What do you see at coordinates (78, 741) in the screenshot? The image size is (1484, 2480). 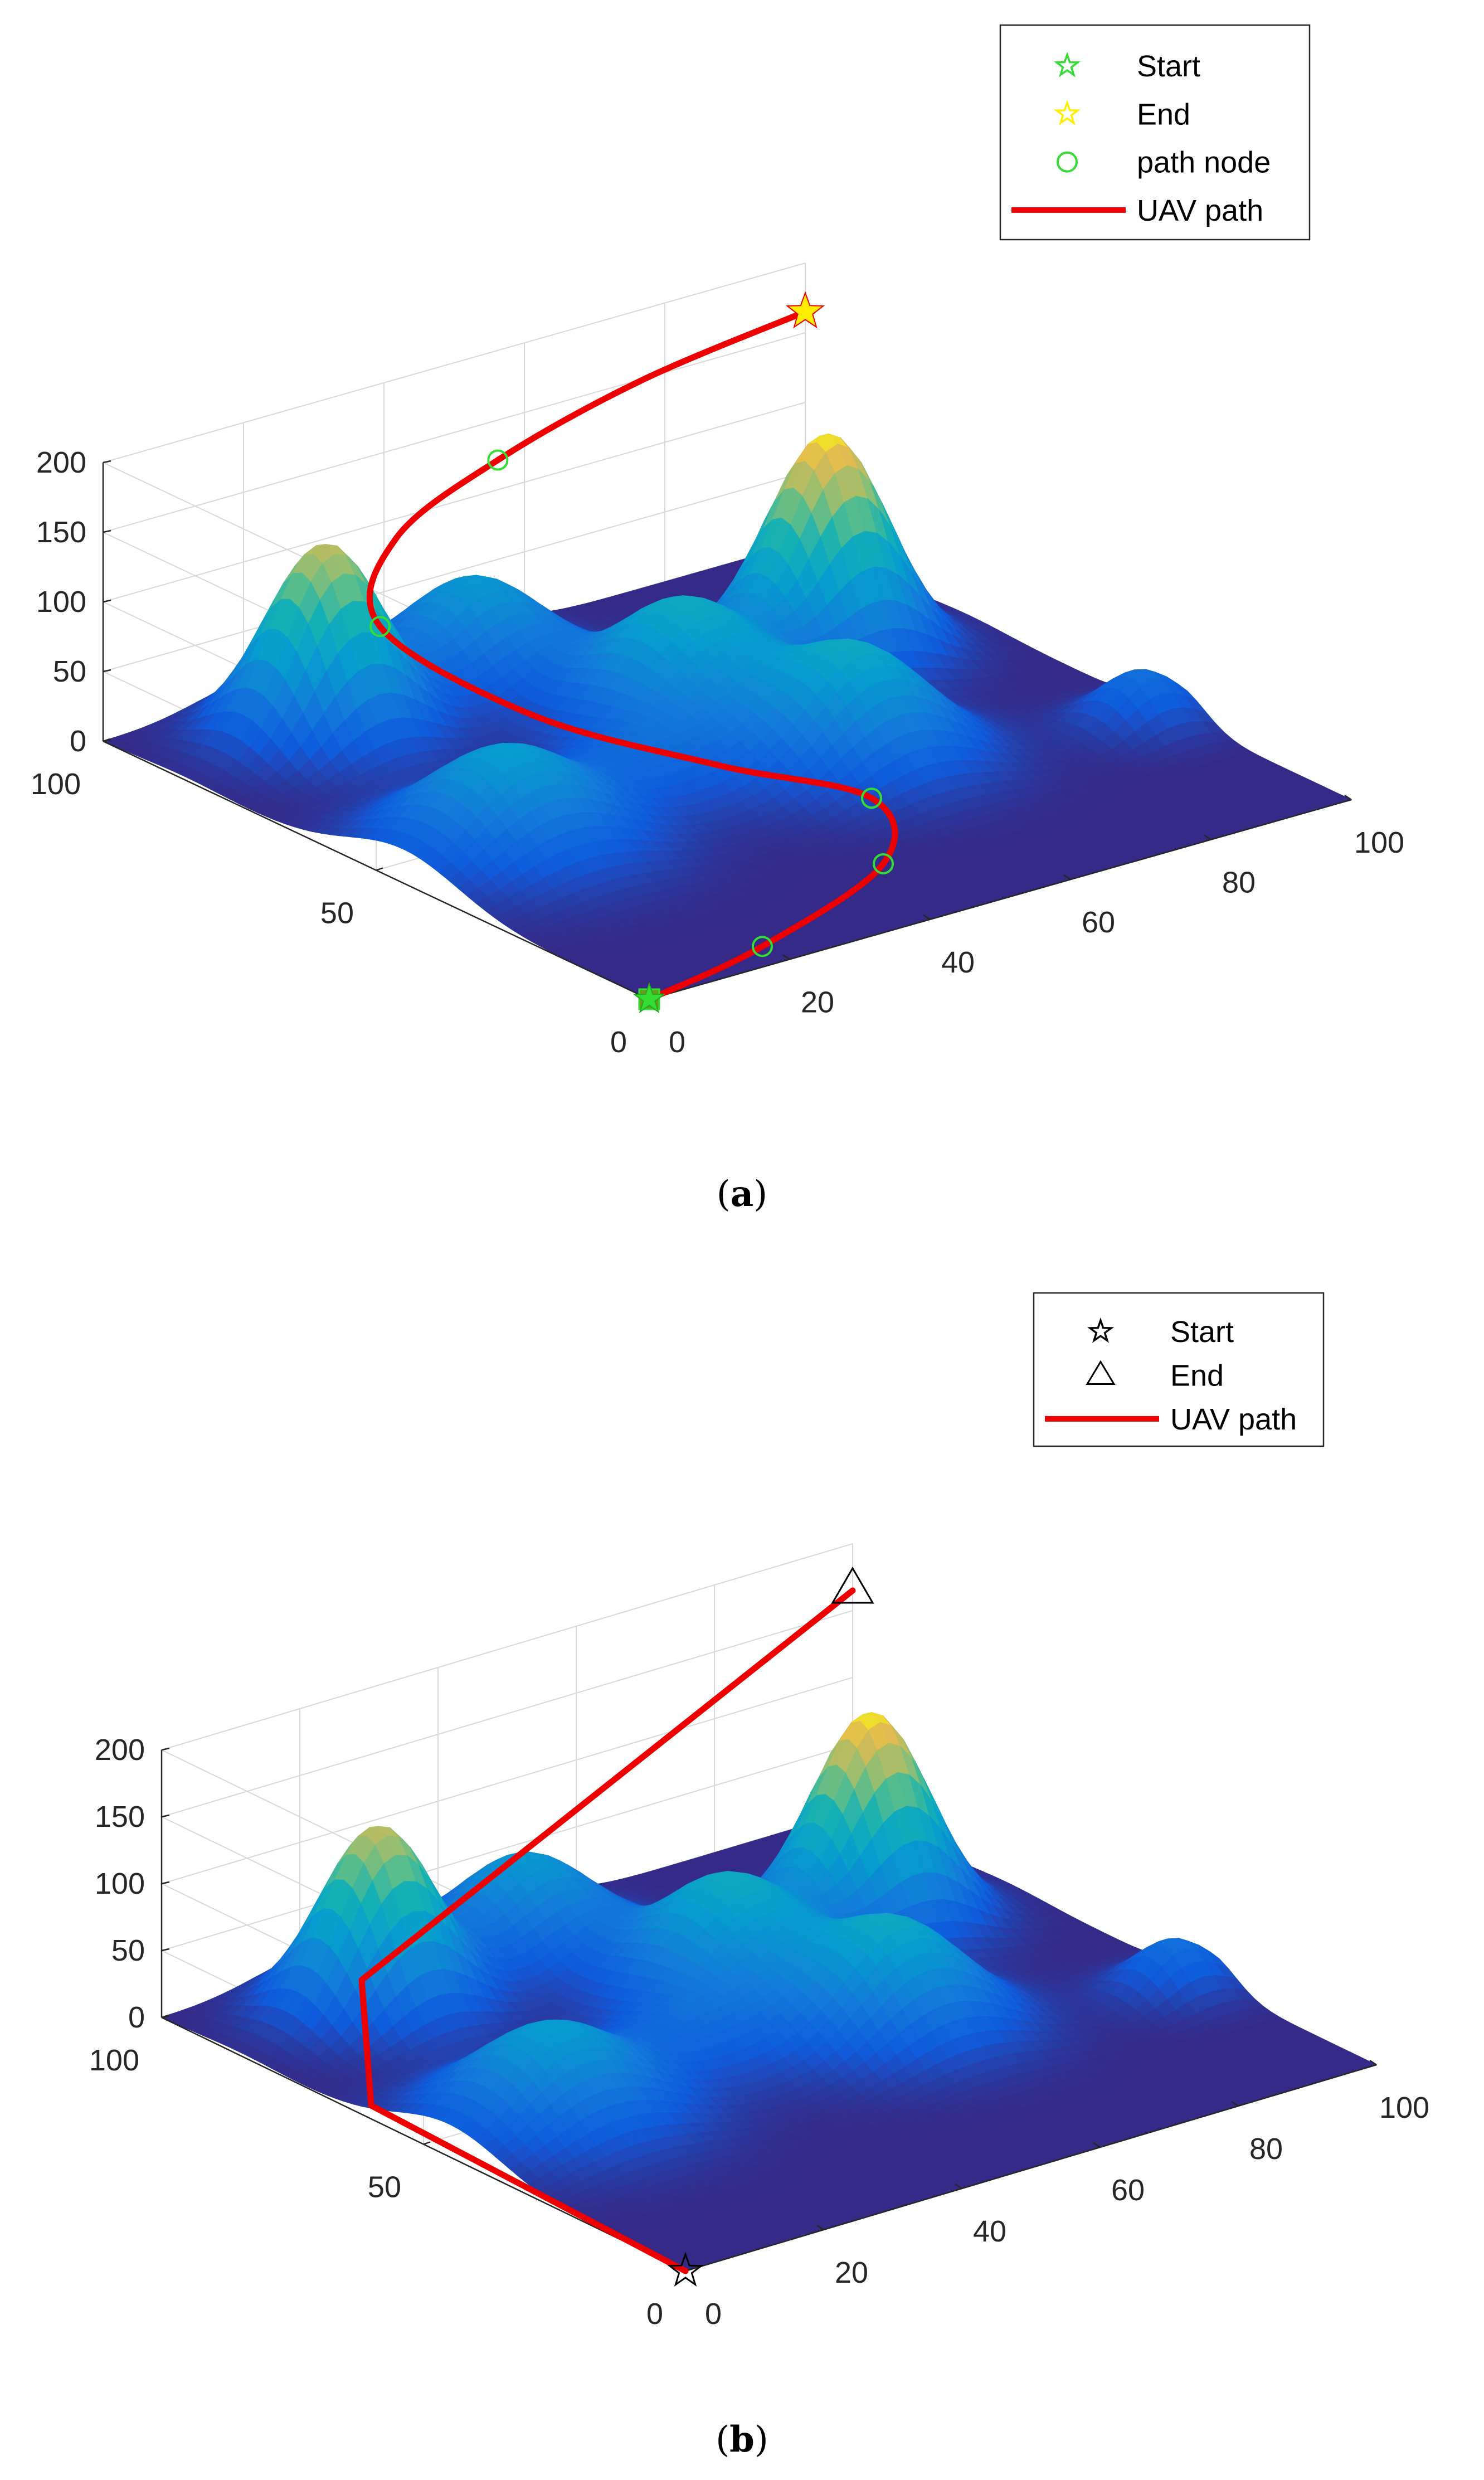 I see `z-tick-label: 0` at bounding box center [78, 741].